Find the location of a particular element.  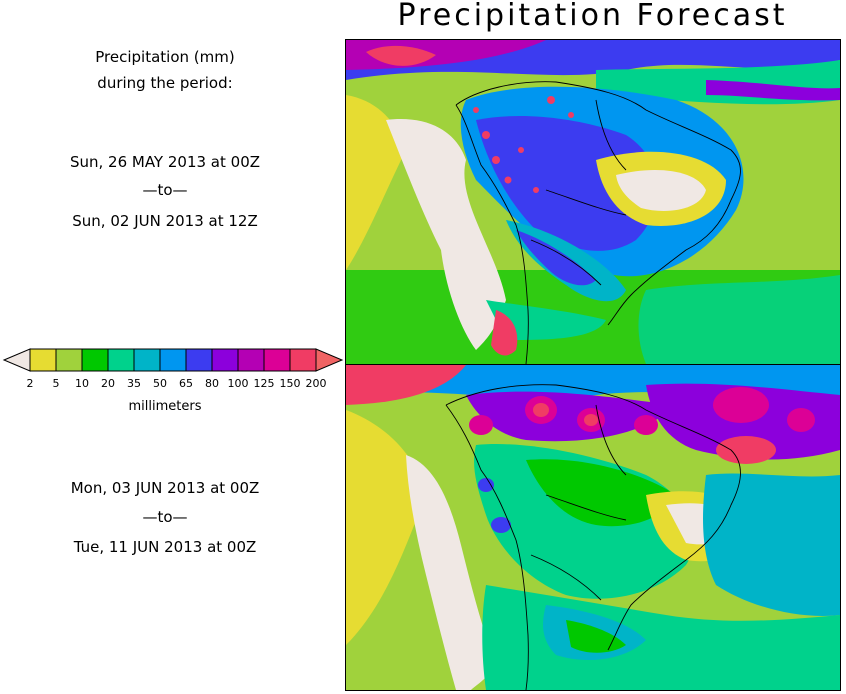

subtitle-line1: Precipitation (mm) is located at coordinates (165, 57).